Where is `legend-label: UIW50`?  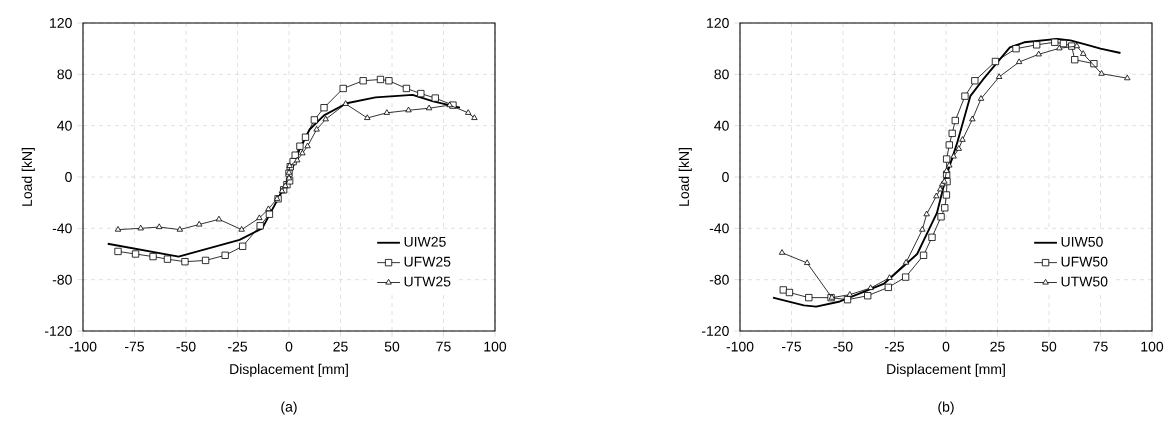
legend-label: UIW50 is located at coordinates (1082, 241).